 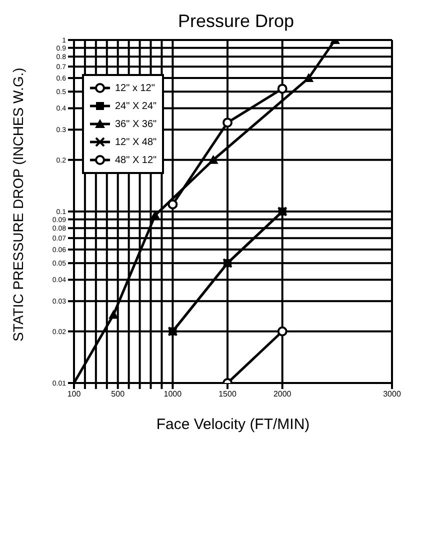 I want to click on x-tick-label: 1000, so click(x=173, y=394).